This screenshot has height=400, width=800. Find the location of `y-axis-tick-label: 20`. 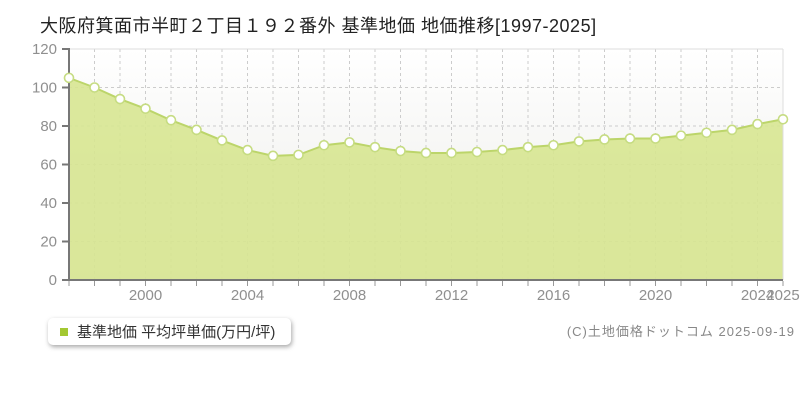

y-axis-tick-label: 20 is located at coordinates (48, 242).